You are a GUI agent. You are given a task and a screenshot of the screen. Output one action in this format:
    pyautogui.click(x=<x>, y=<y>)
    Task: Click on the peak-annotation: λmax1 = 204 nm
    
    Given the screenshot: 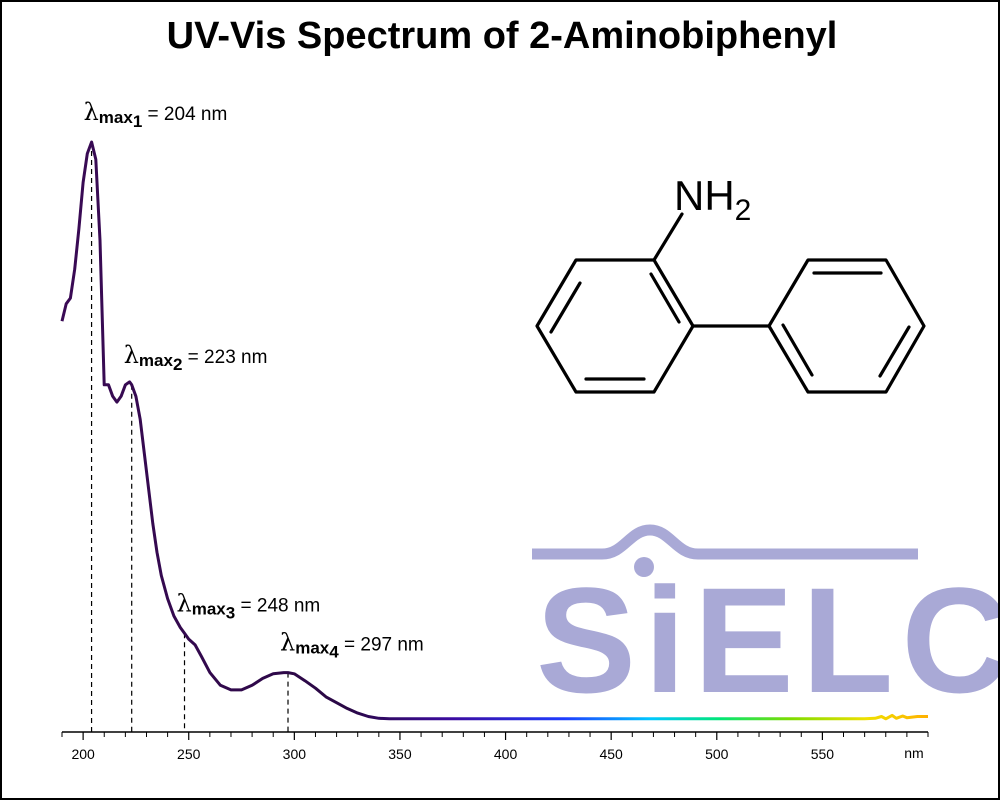 What is the action you would take?
    pyautogui.click(x=156, y=114)
    